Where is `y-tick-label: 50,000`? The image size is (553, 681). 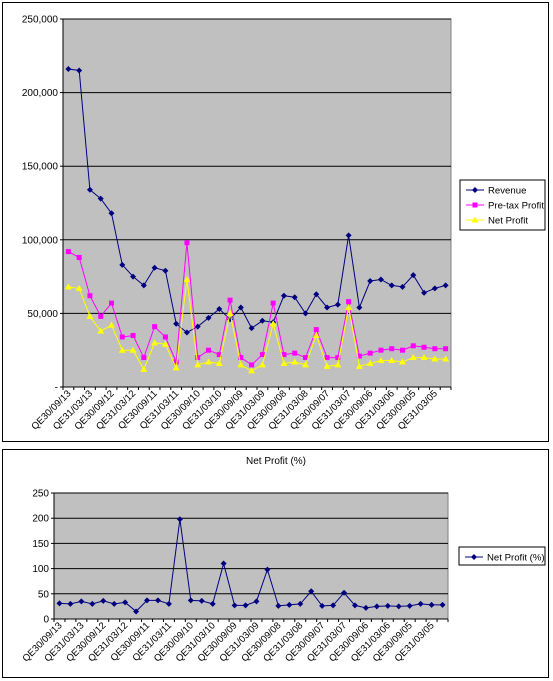
y-tick-label: 50,000 is located at coordinates (42, 314).